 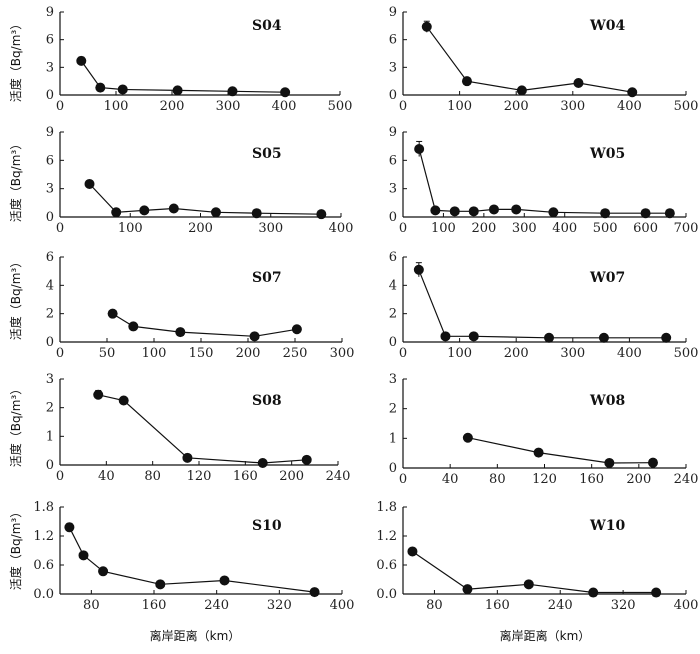 What do you see at coordinates (200, 180) in the screenshot?
I see `panel-s05: 0 100 200 300 400 0 3 6 9 S05` at bounding box center [200, 180].